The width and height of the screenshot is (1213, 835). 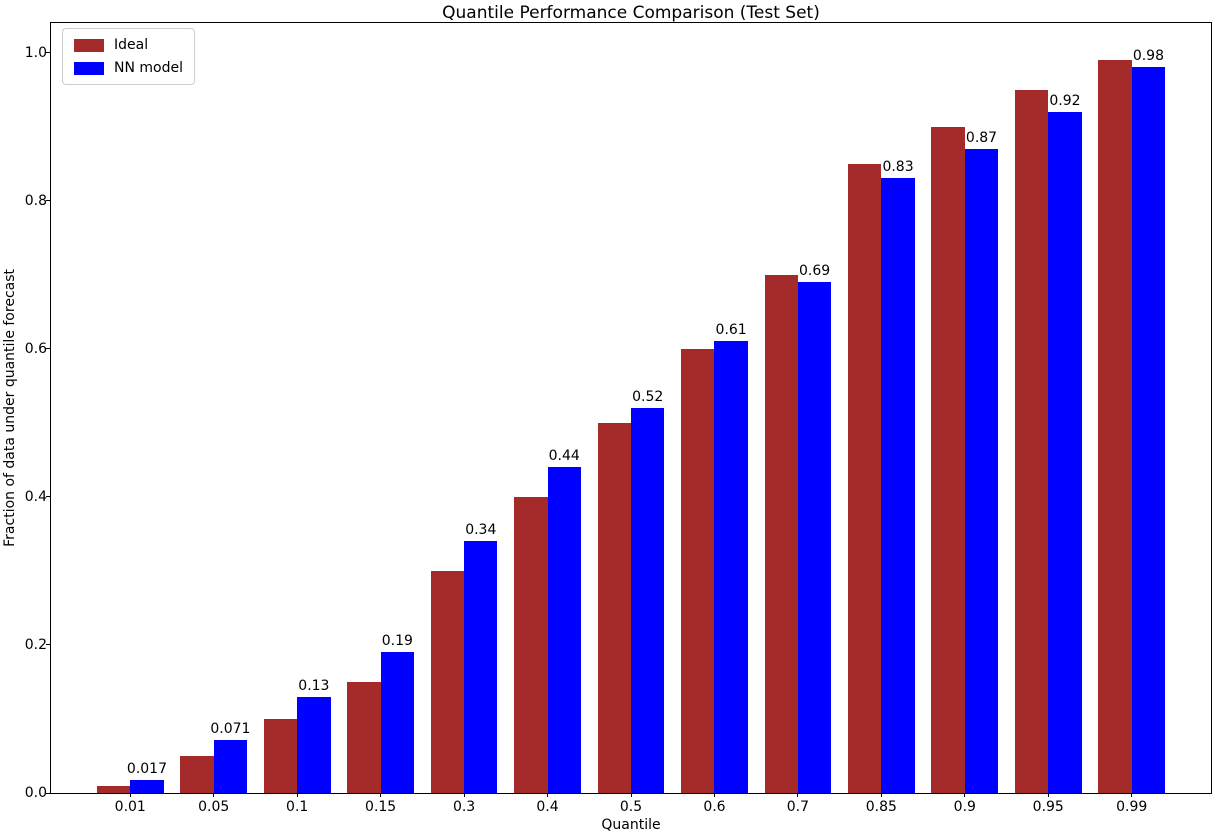 What do you see at coordinates (297, 795) in the screenshot?
I see `x-tick-mark-0.1` at bounding box center [297, 795].